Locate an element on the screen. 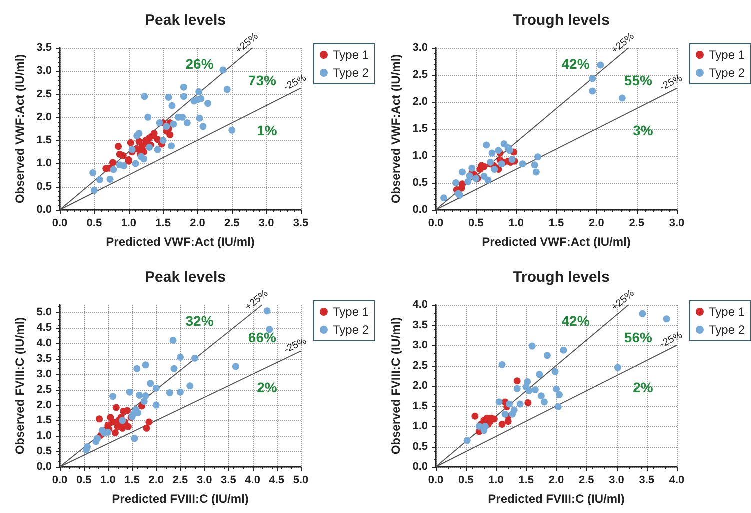 Image resolution: width=751 pixels, height=513 pixels. annotation: 56% is located at coordinates (638, 337).